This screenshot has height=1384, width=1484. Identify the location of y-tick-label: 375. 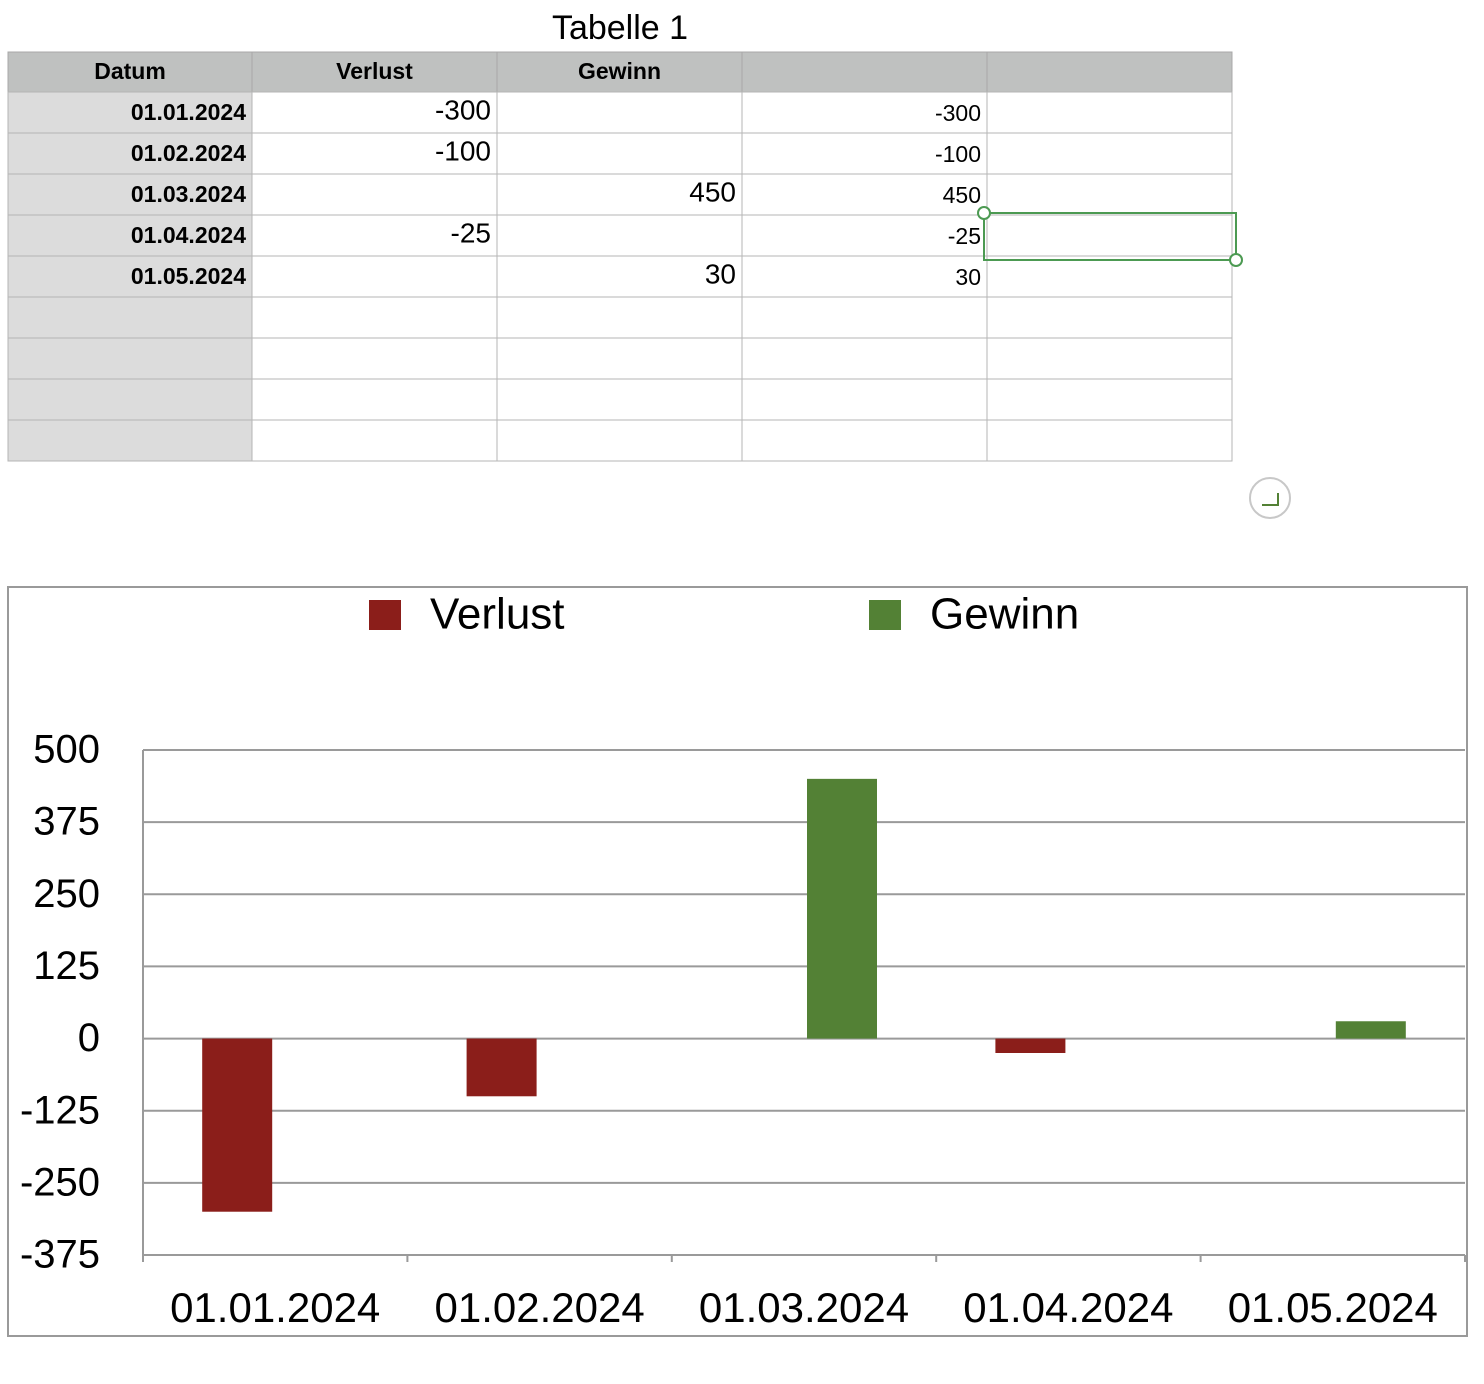
(66, 822).